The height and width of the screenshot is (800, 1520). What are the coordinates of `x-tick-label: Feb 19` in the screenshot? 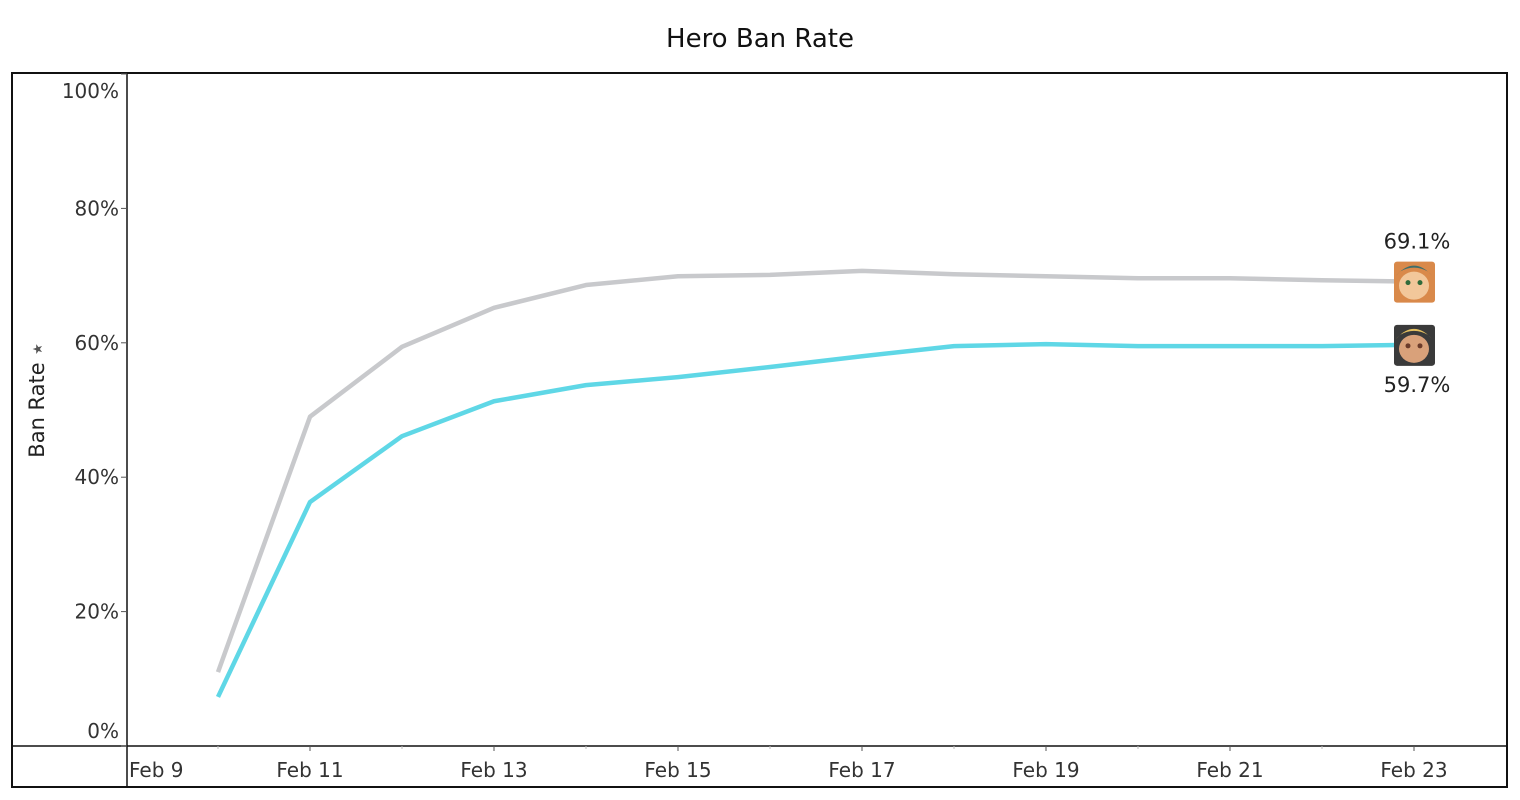 It's located at (1045, 770).